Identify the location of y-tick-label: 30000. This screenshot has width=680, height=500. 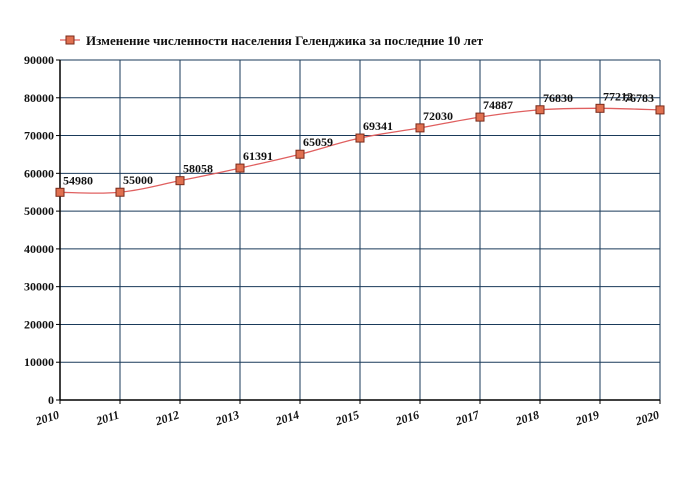
(39, 287).